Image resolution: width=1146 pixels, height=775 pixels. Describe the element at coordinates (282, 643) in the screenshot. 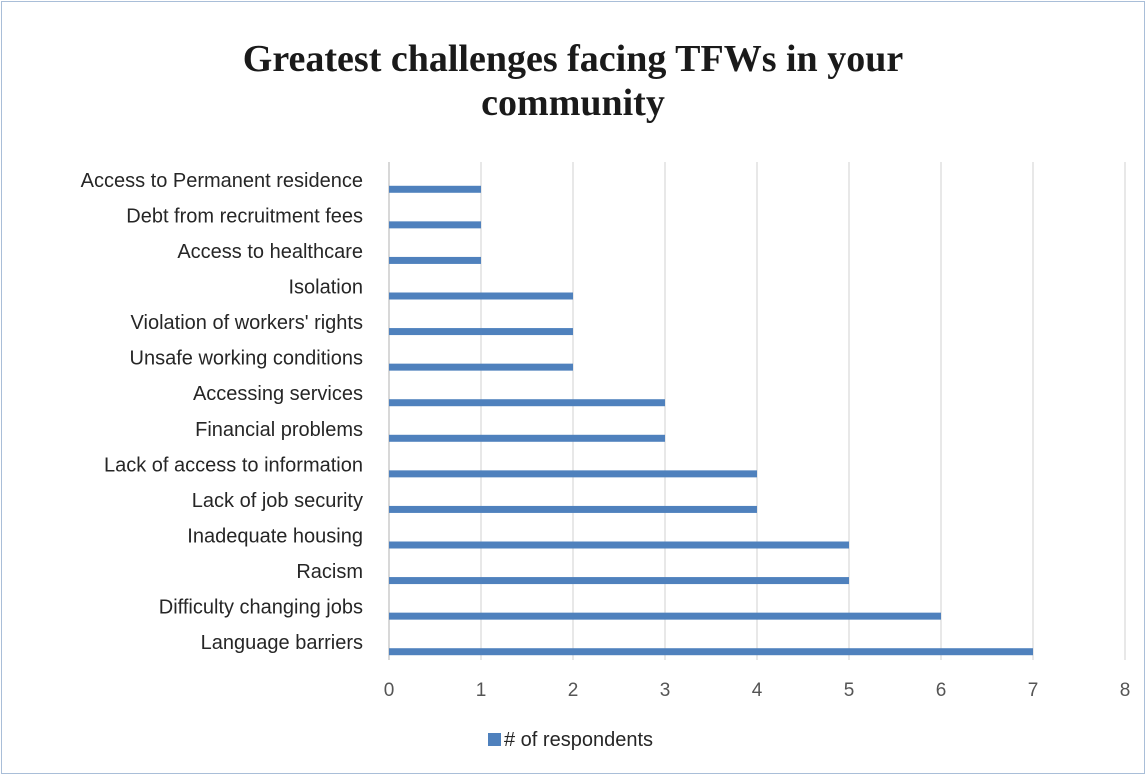

I see `category-label: Language barriers` at that location.